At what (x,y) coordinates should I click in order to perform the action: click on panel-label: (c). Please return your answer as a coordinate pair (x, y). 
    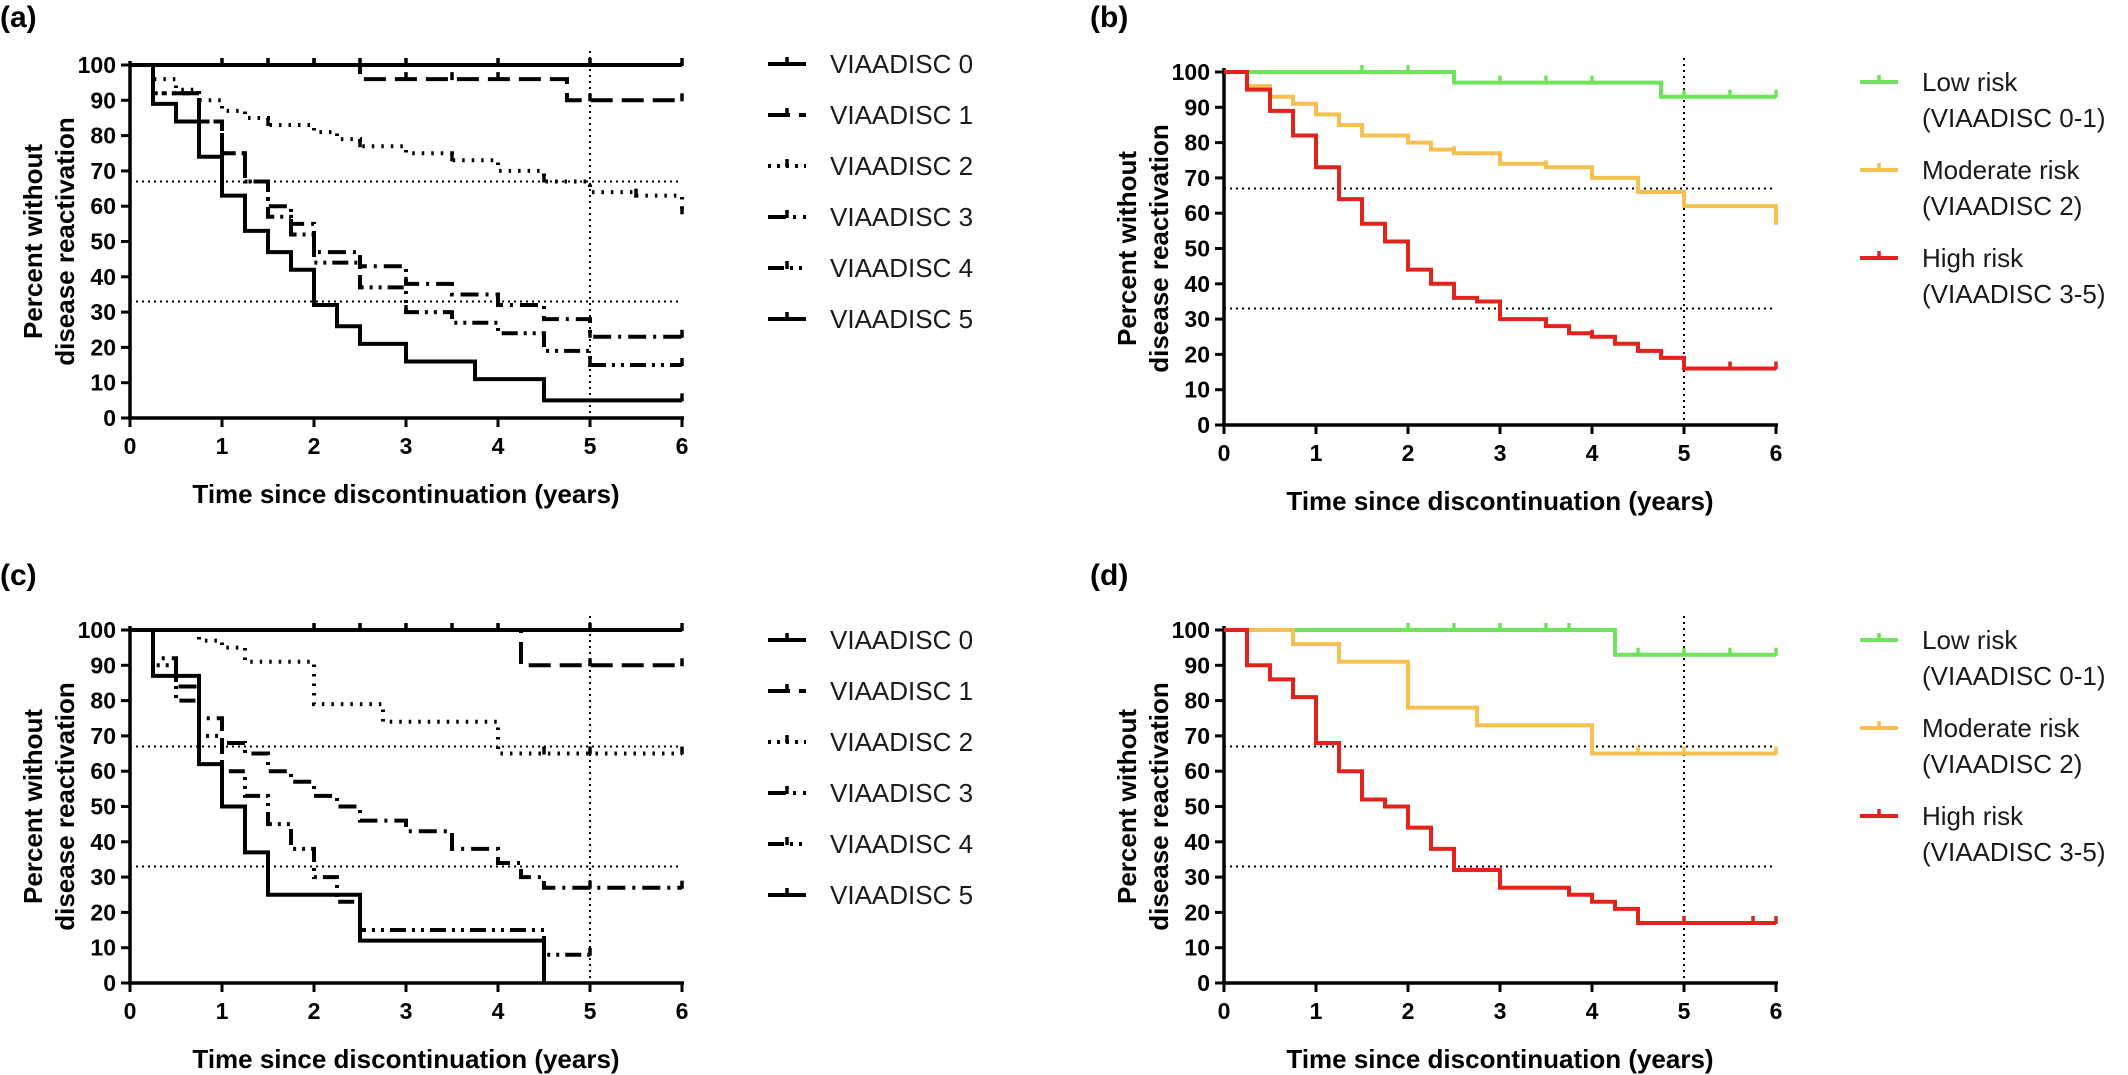
    Looking at the image, I should click on (18, 575).